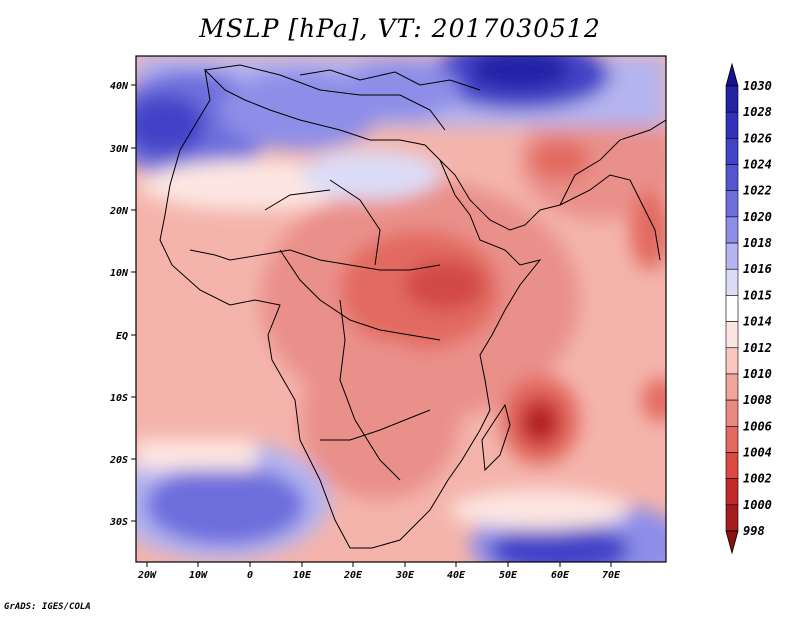 The width and height of the screenshot is (800, 618). What do you see at coordinates (122, 336) in the screenshot?
I see `y-tick-label: EQ` at bounding box center [122, 336].